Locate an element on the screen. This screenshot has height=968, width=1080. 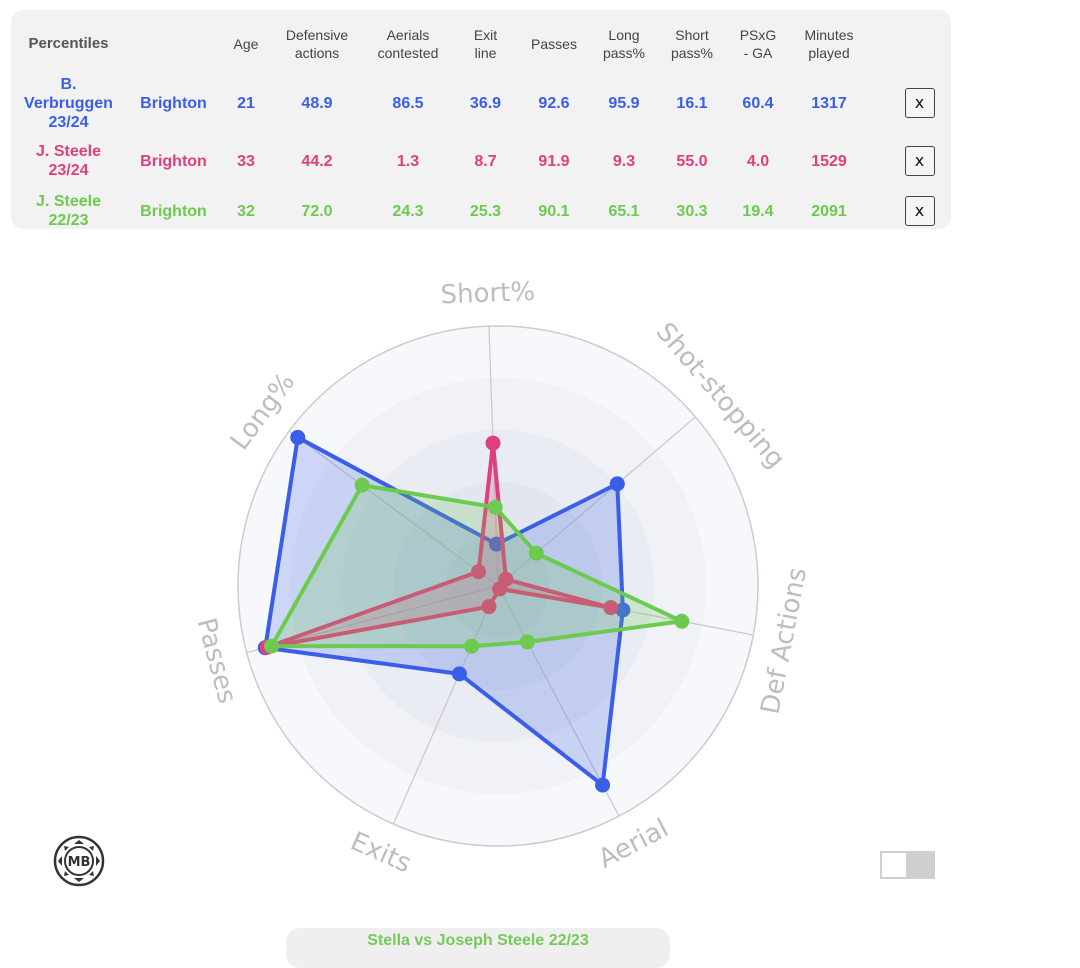
radar-axis-label: Passes is located at coordinates (216, 661).